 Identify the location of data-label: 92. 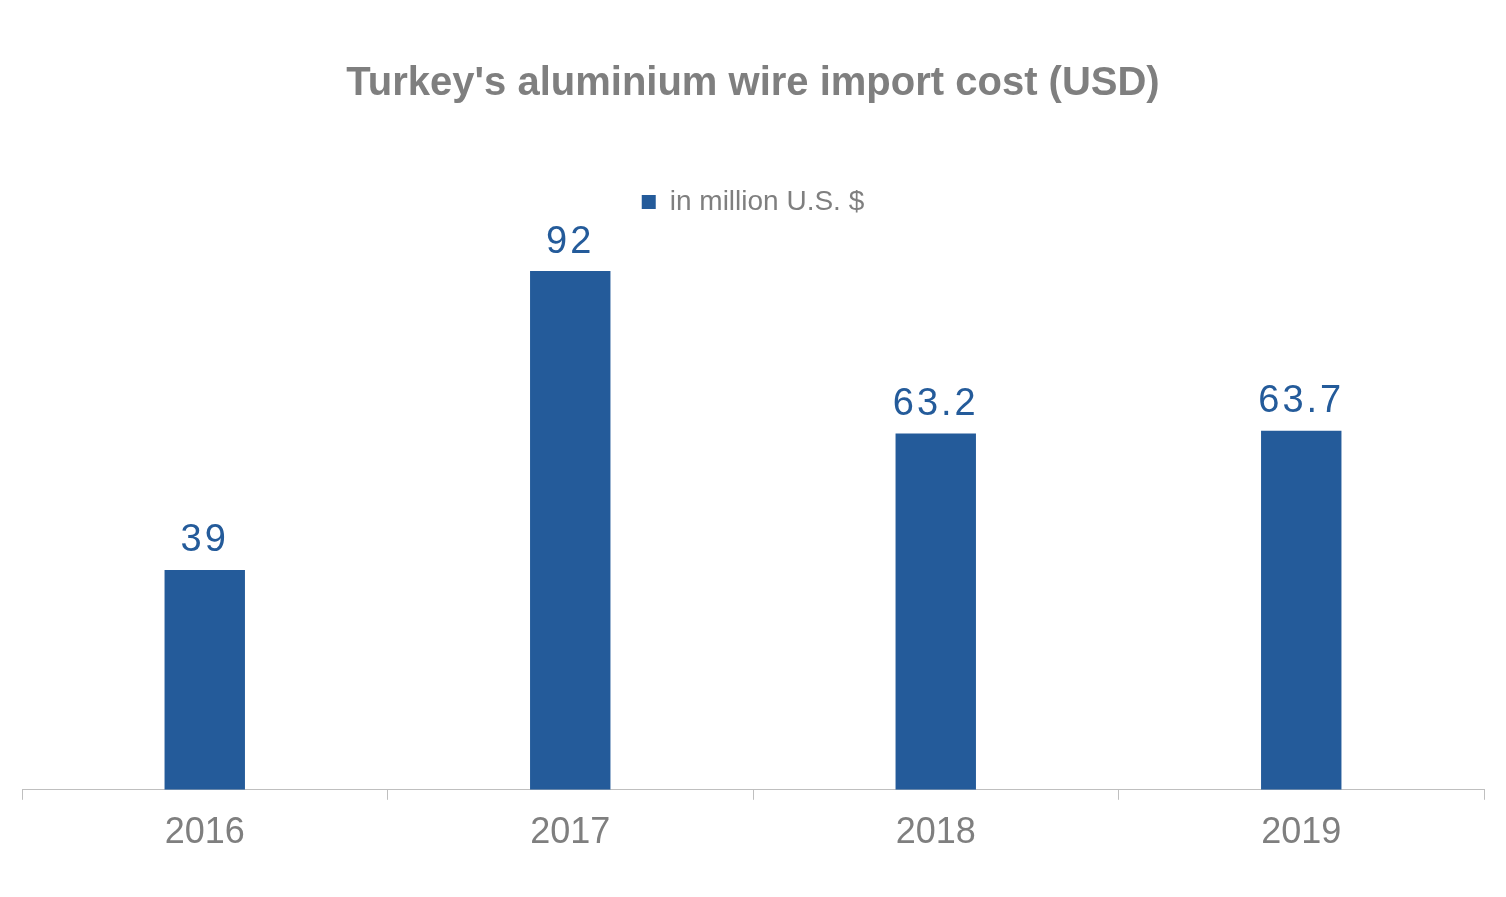
(570, 239).